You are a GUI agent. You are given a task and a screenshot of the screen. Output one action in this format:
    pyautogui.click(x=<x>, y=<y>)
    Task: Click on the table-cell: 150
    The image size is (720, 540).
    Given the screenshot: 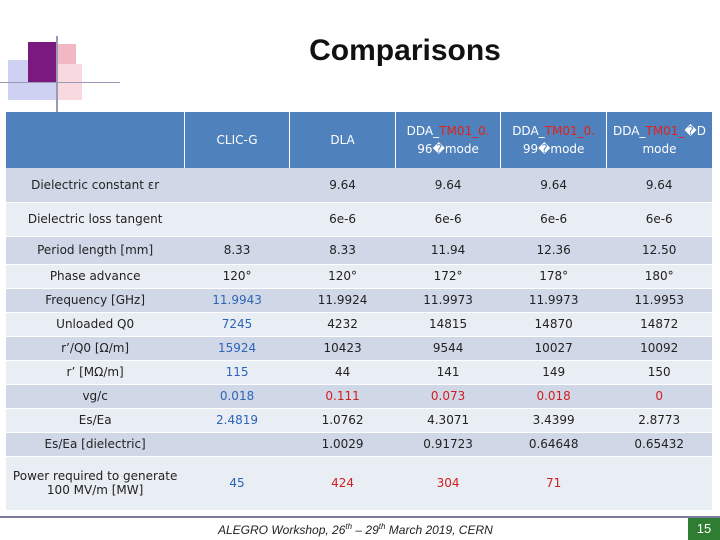 What is the action you would take?
    pyautogui.click(x=659, y=372)
    